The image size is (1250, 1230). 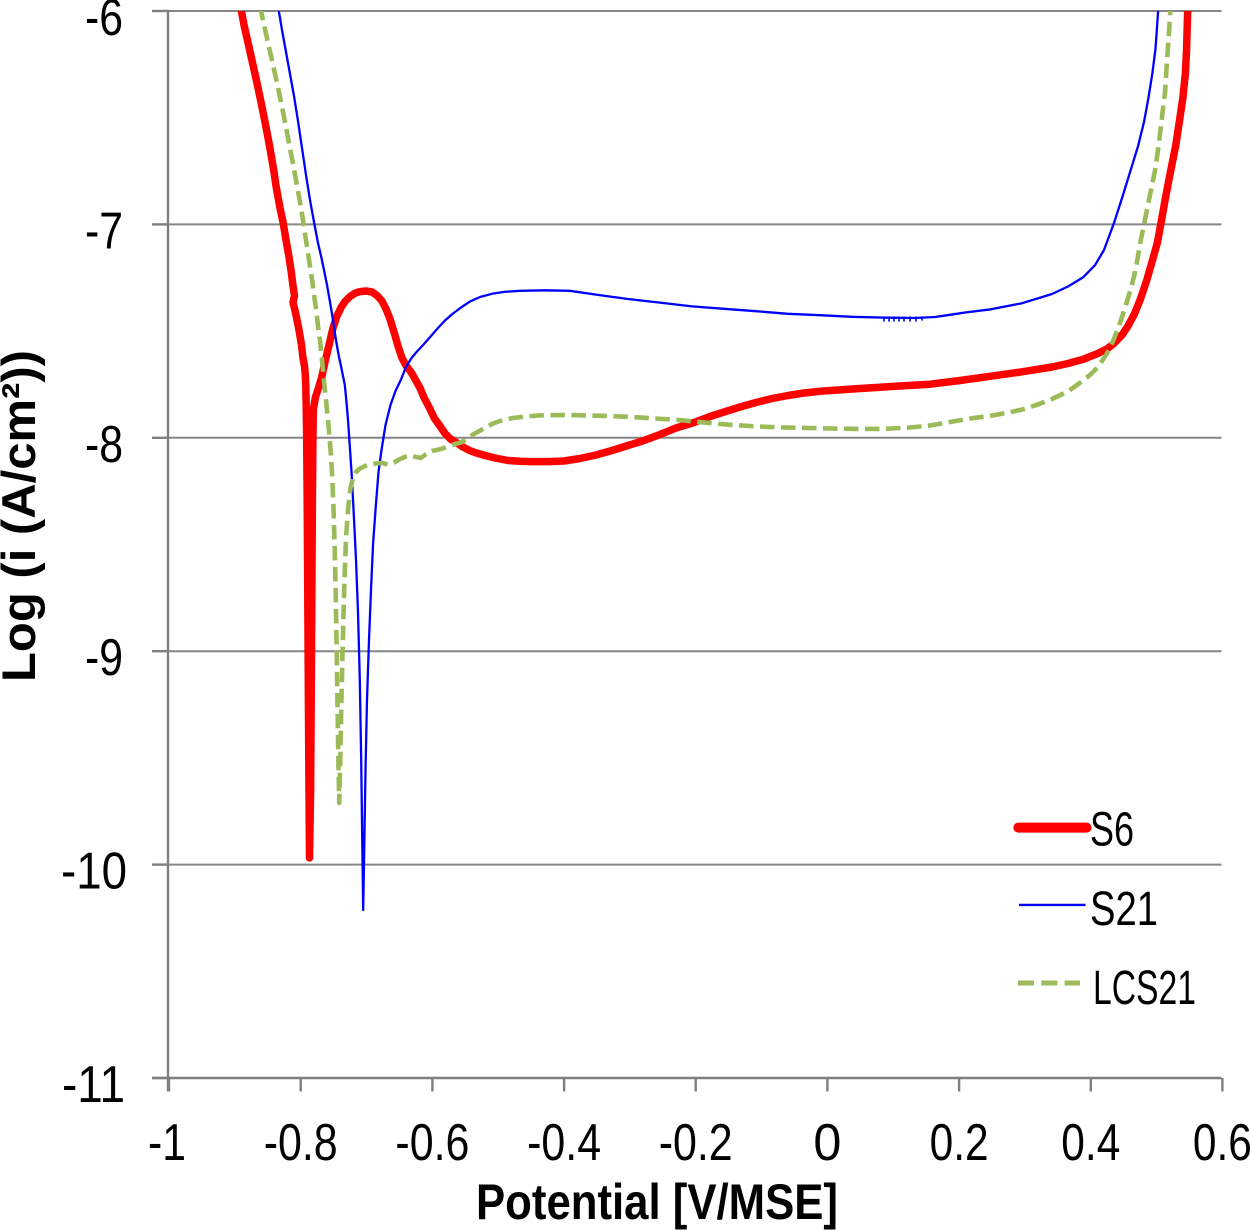 What do you see at coordinates (301, 1143) in the screenshot?
I see `svg-text: -0.8` at bounding box center [301, 1143].